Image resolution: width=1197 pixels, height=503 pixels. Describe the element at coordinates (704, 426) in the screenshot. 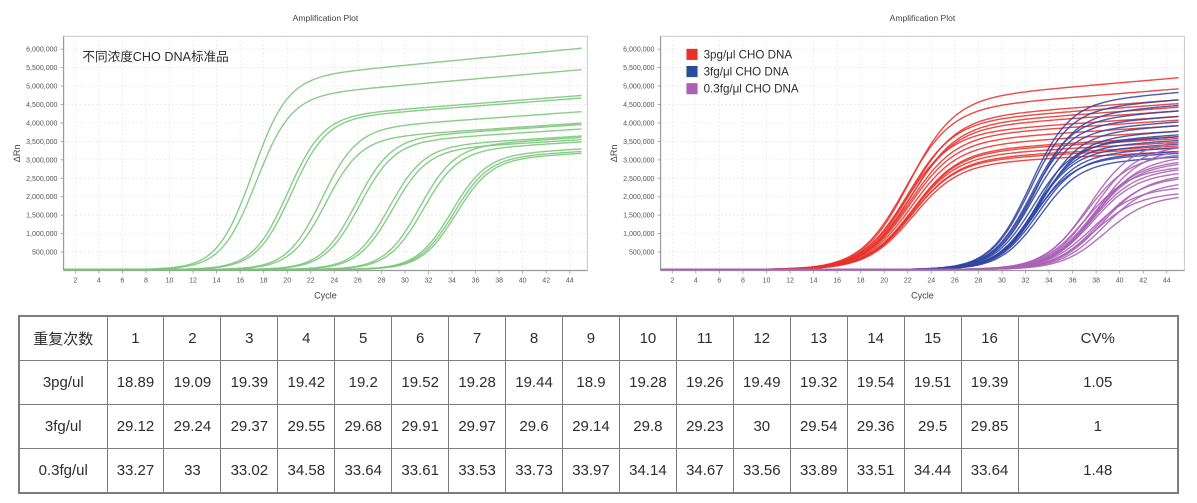

I see `ct-value: 29.23` at that location.